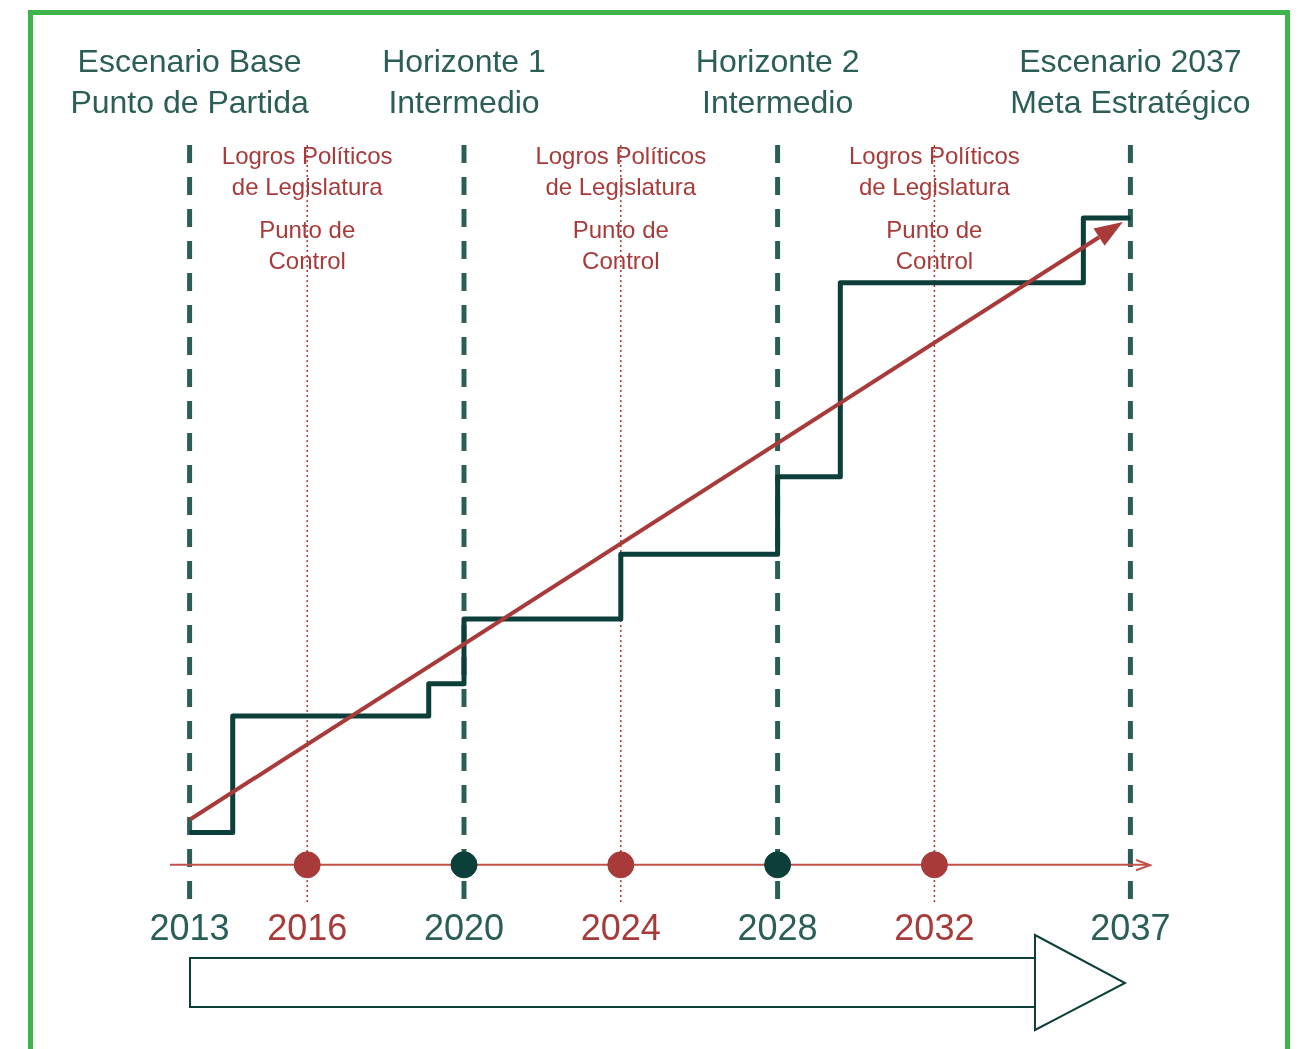  Describe the element at coordinates (189, 928) in the screenshot. I see `x-tick-label: 2013` at that location.